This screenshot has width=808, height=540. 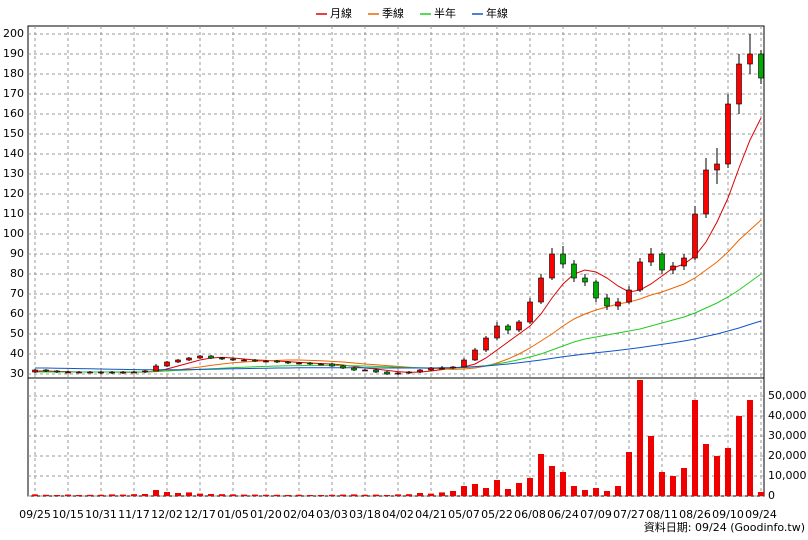 What do you see at coordinates (134, 514) in the screenshot?
I see `x-tick-label: 11/17` at bounding box center [134, 514].